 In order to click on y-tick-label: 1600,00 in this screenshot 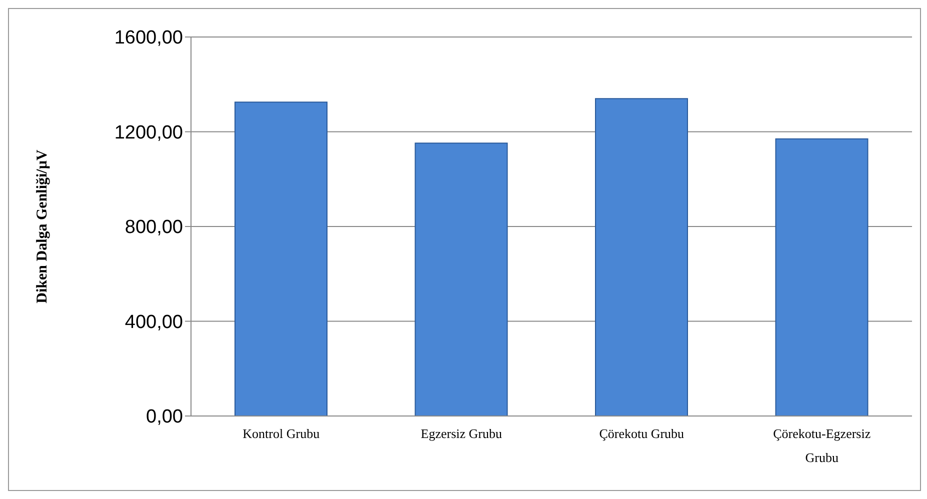, I will do `click(148, 38)`.